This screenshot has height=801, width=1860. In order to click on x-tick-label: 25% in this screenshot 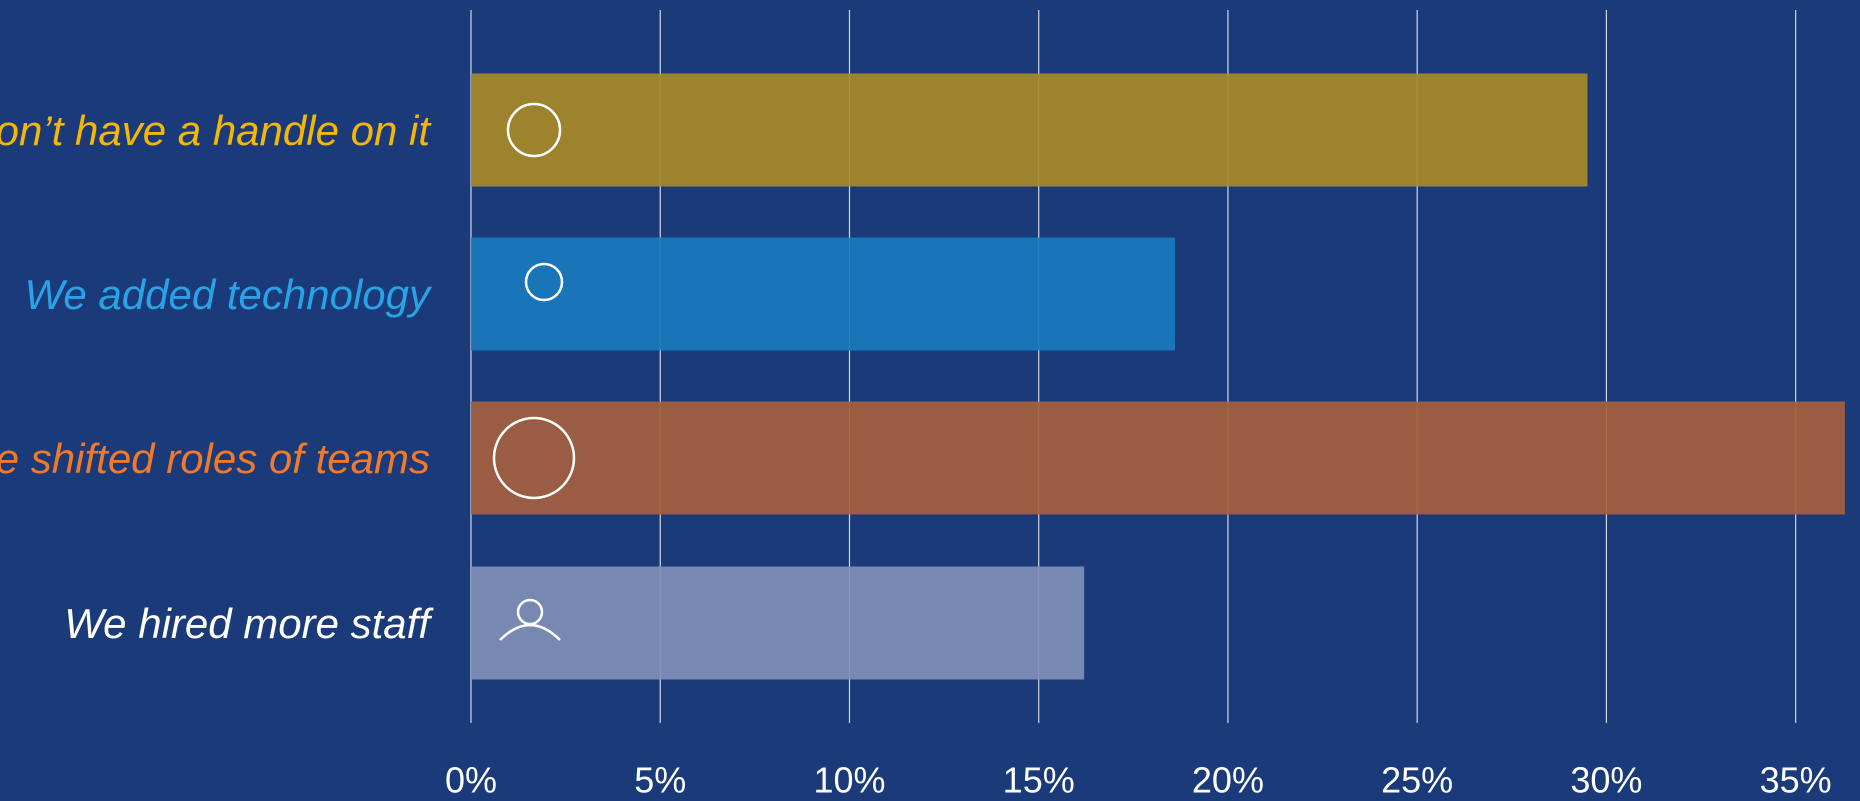, I will do `click(1417, 780)`.